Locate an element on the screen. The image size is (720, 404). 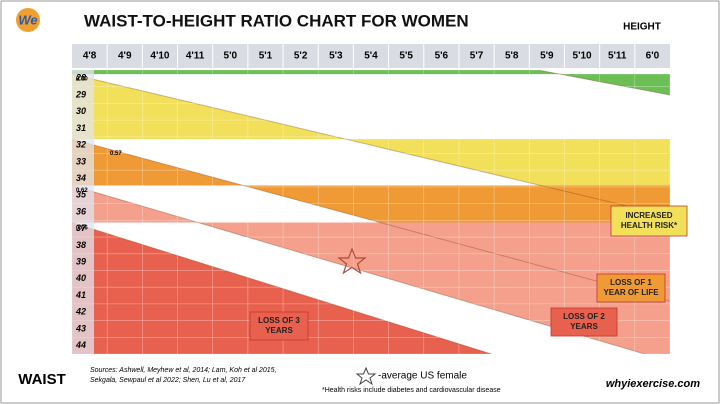
x-tick-label: 5'9 is located at coordinates (547, 56).